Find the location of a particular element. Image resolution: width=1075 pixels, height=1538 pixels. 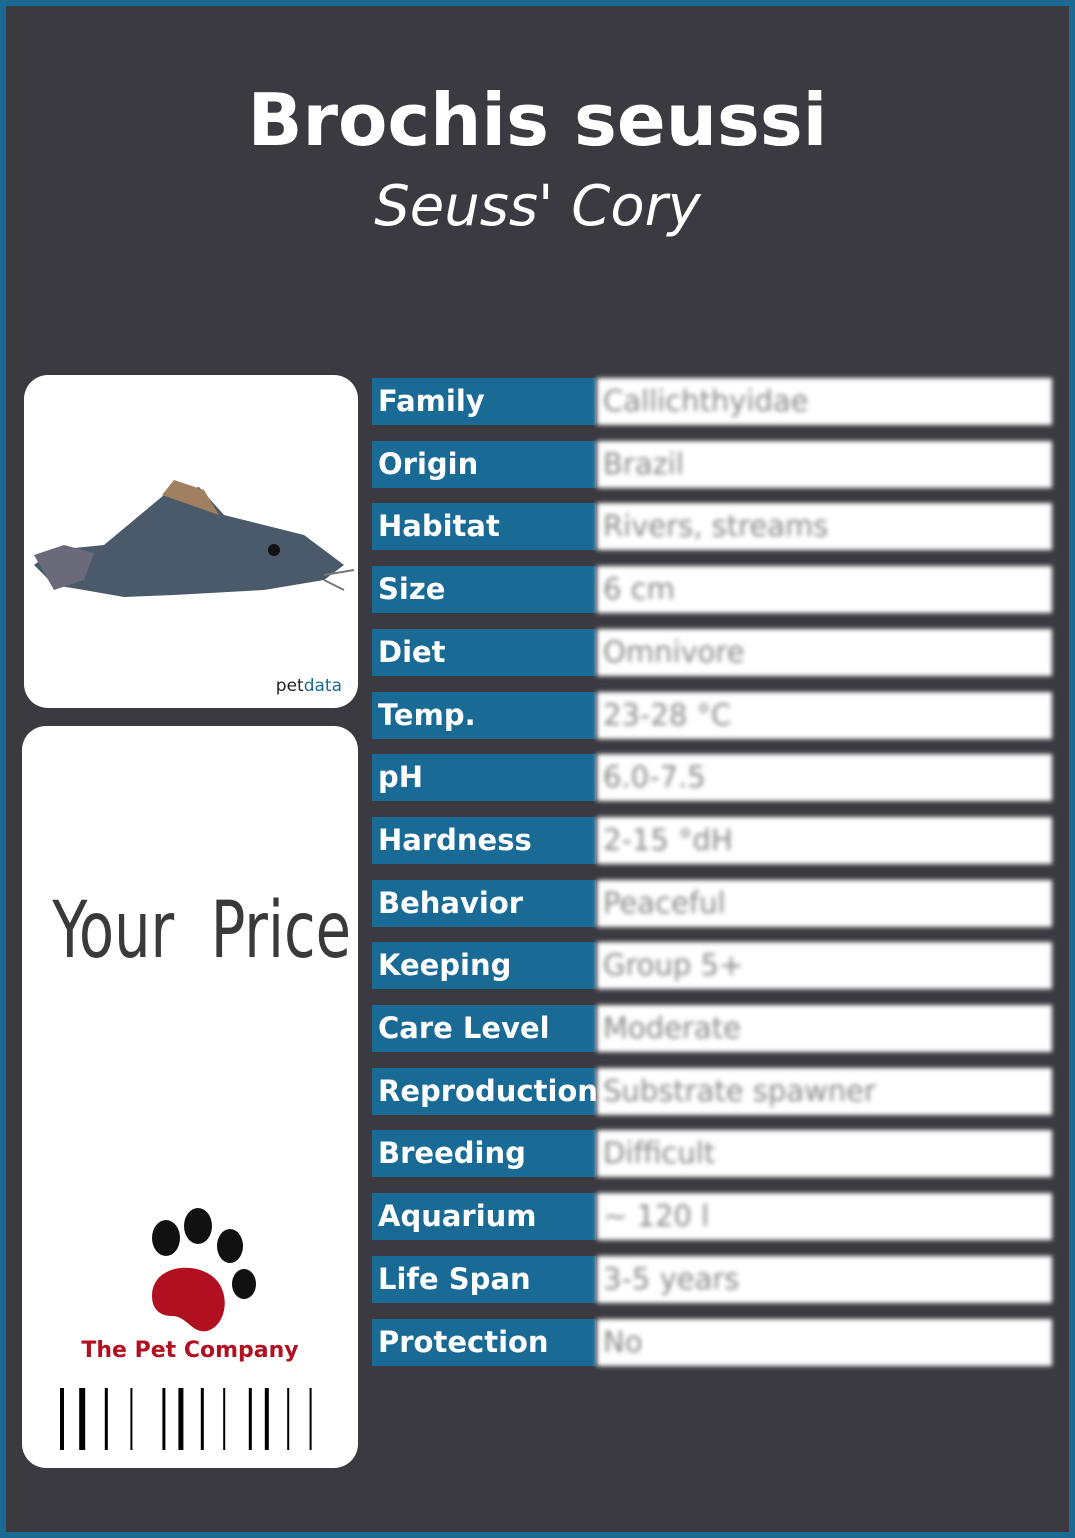

paw-logo is located at coordinates (204, 1270).